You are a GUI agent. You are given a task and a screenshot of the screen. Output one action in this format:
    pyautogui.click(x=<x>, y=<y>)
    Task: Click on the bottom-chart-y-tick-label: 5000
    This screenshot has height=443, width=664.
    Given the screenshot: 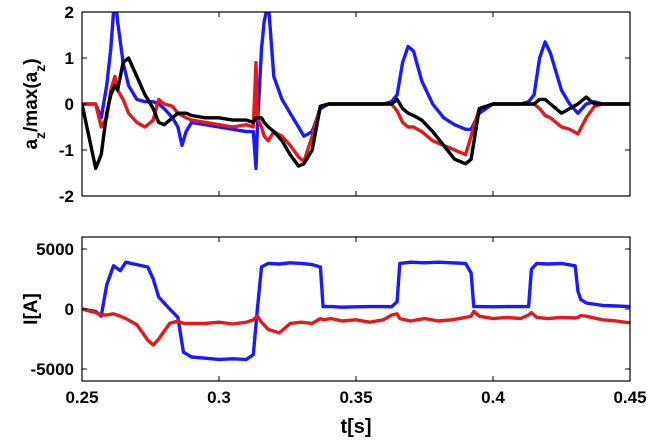 What is the action you would take?
    pyautogui.click(x=55, y=249)
    